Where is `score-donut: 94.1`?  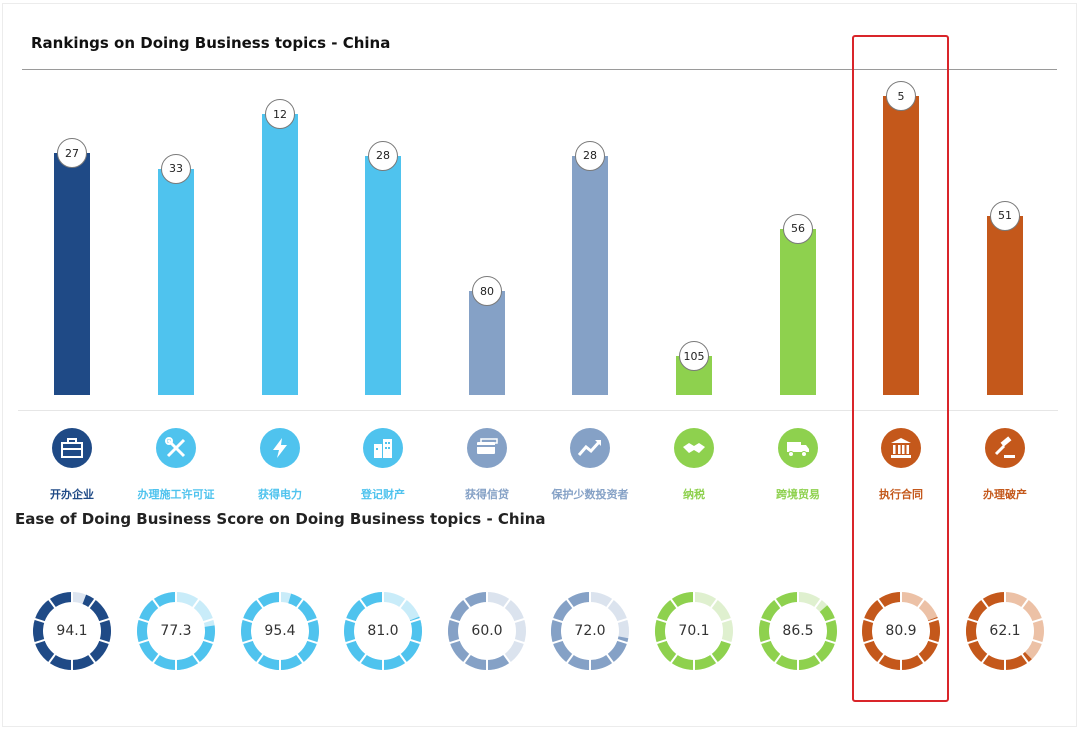 score-donut: 94.1 is located at coordinates (72, 631).